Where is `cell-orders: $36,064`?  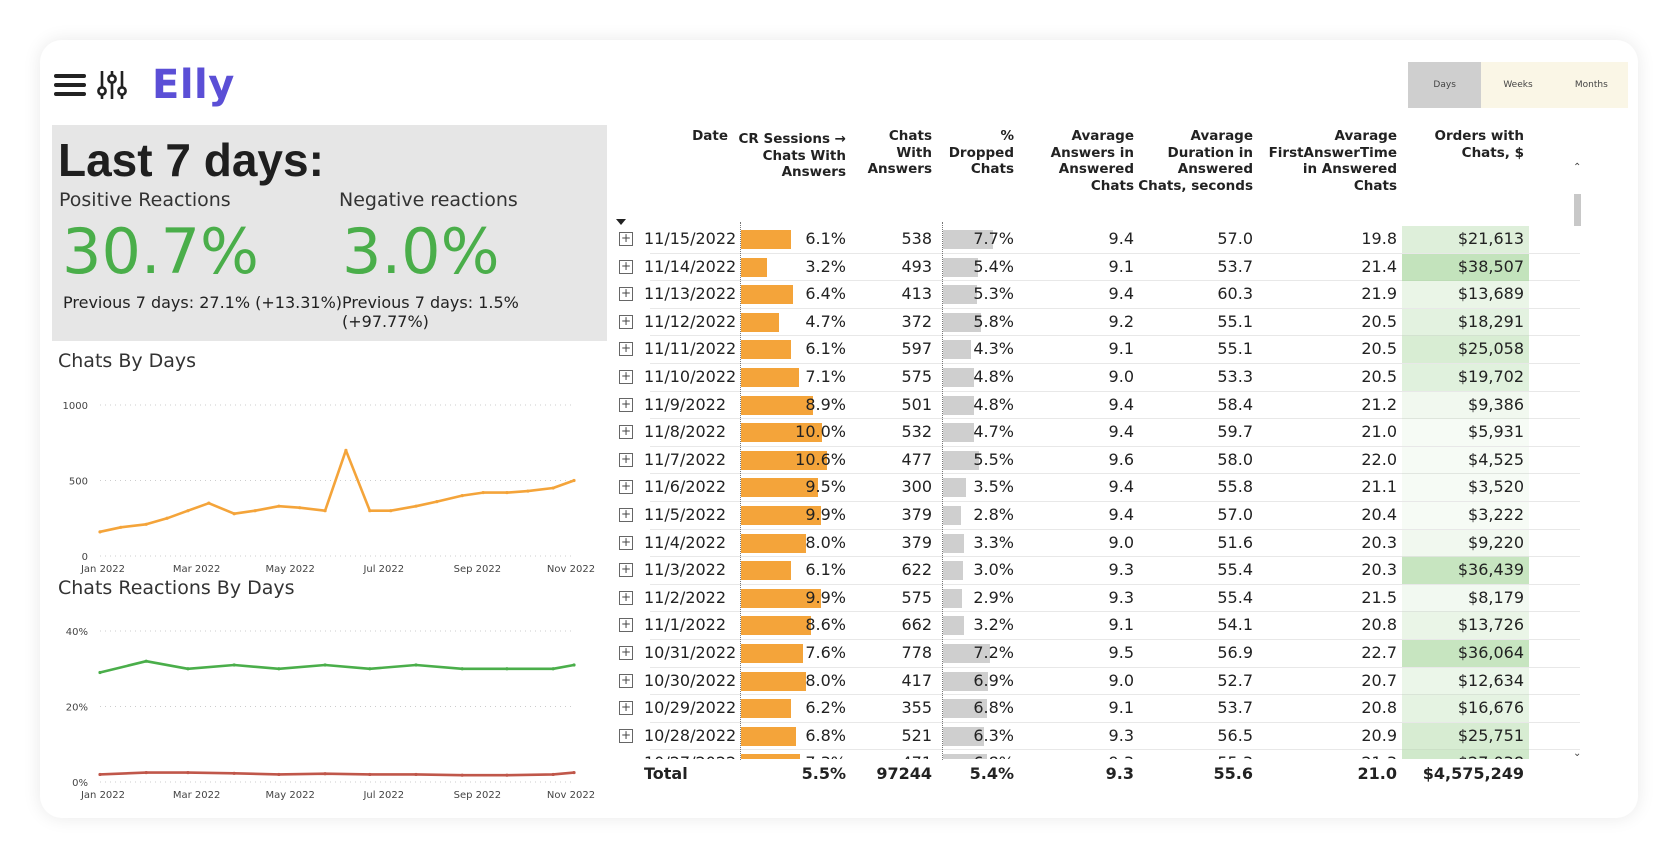
cell-orders: $36,064 is located at coordinates (1490, 652).